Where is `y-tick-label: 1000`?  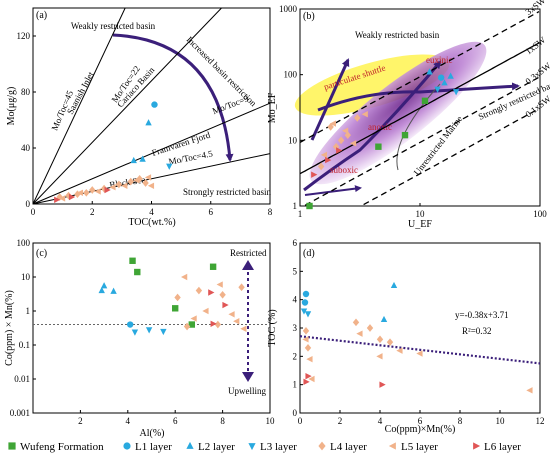
y-tick-label: 1000 is located at coordinates (288, 9).